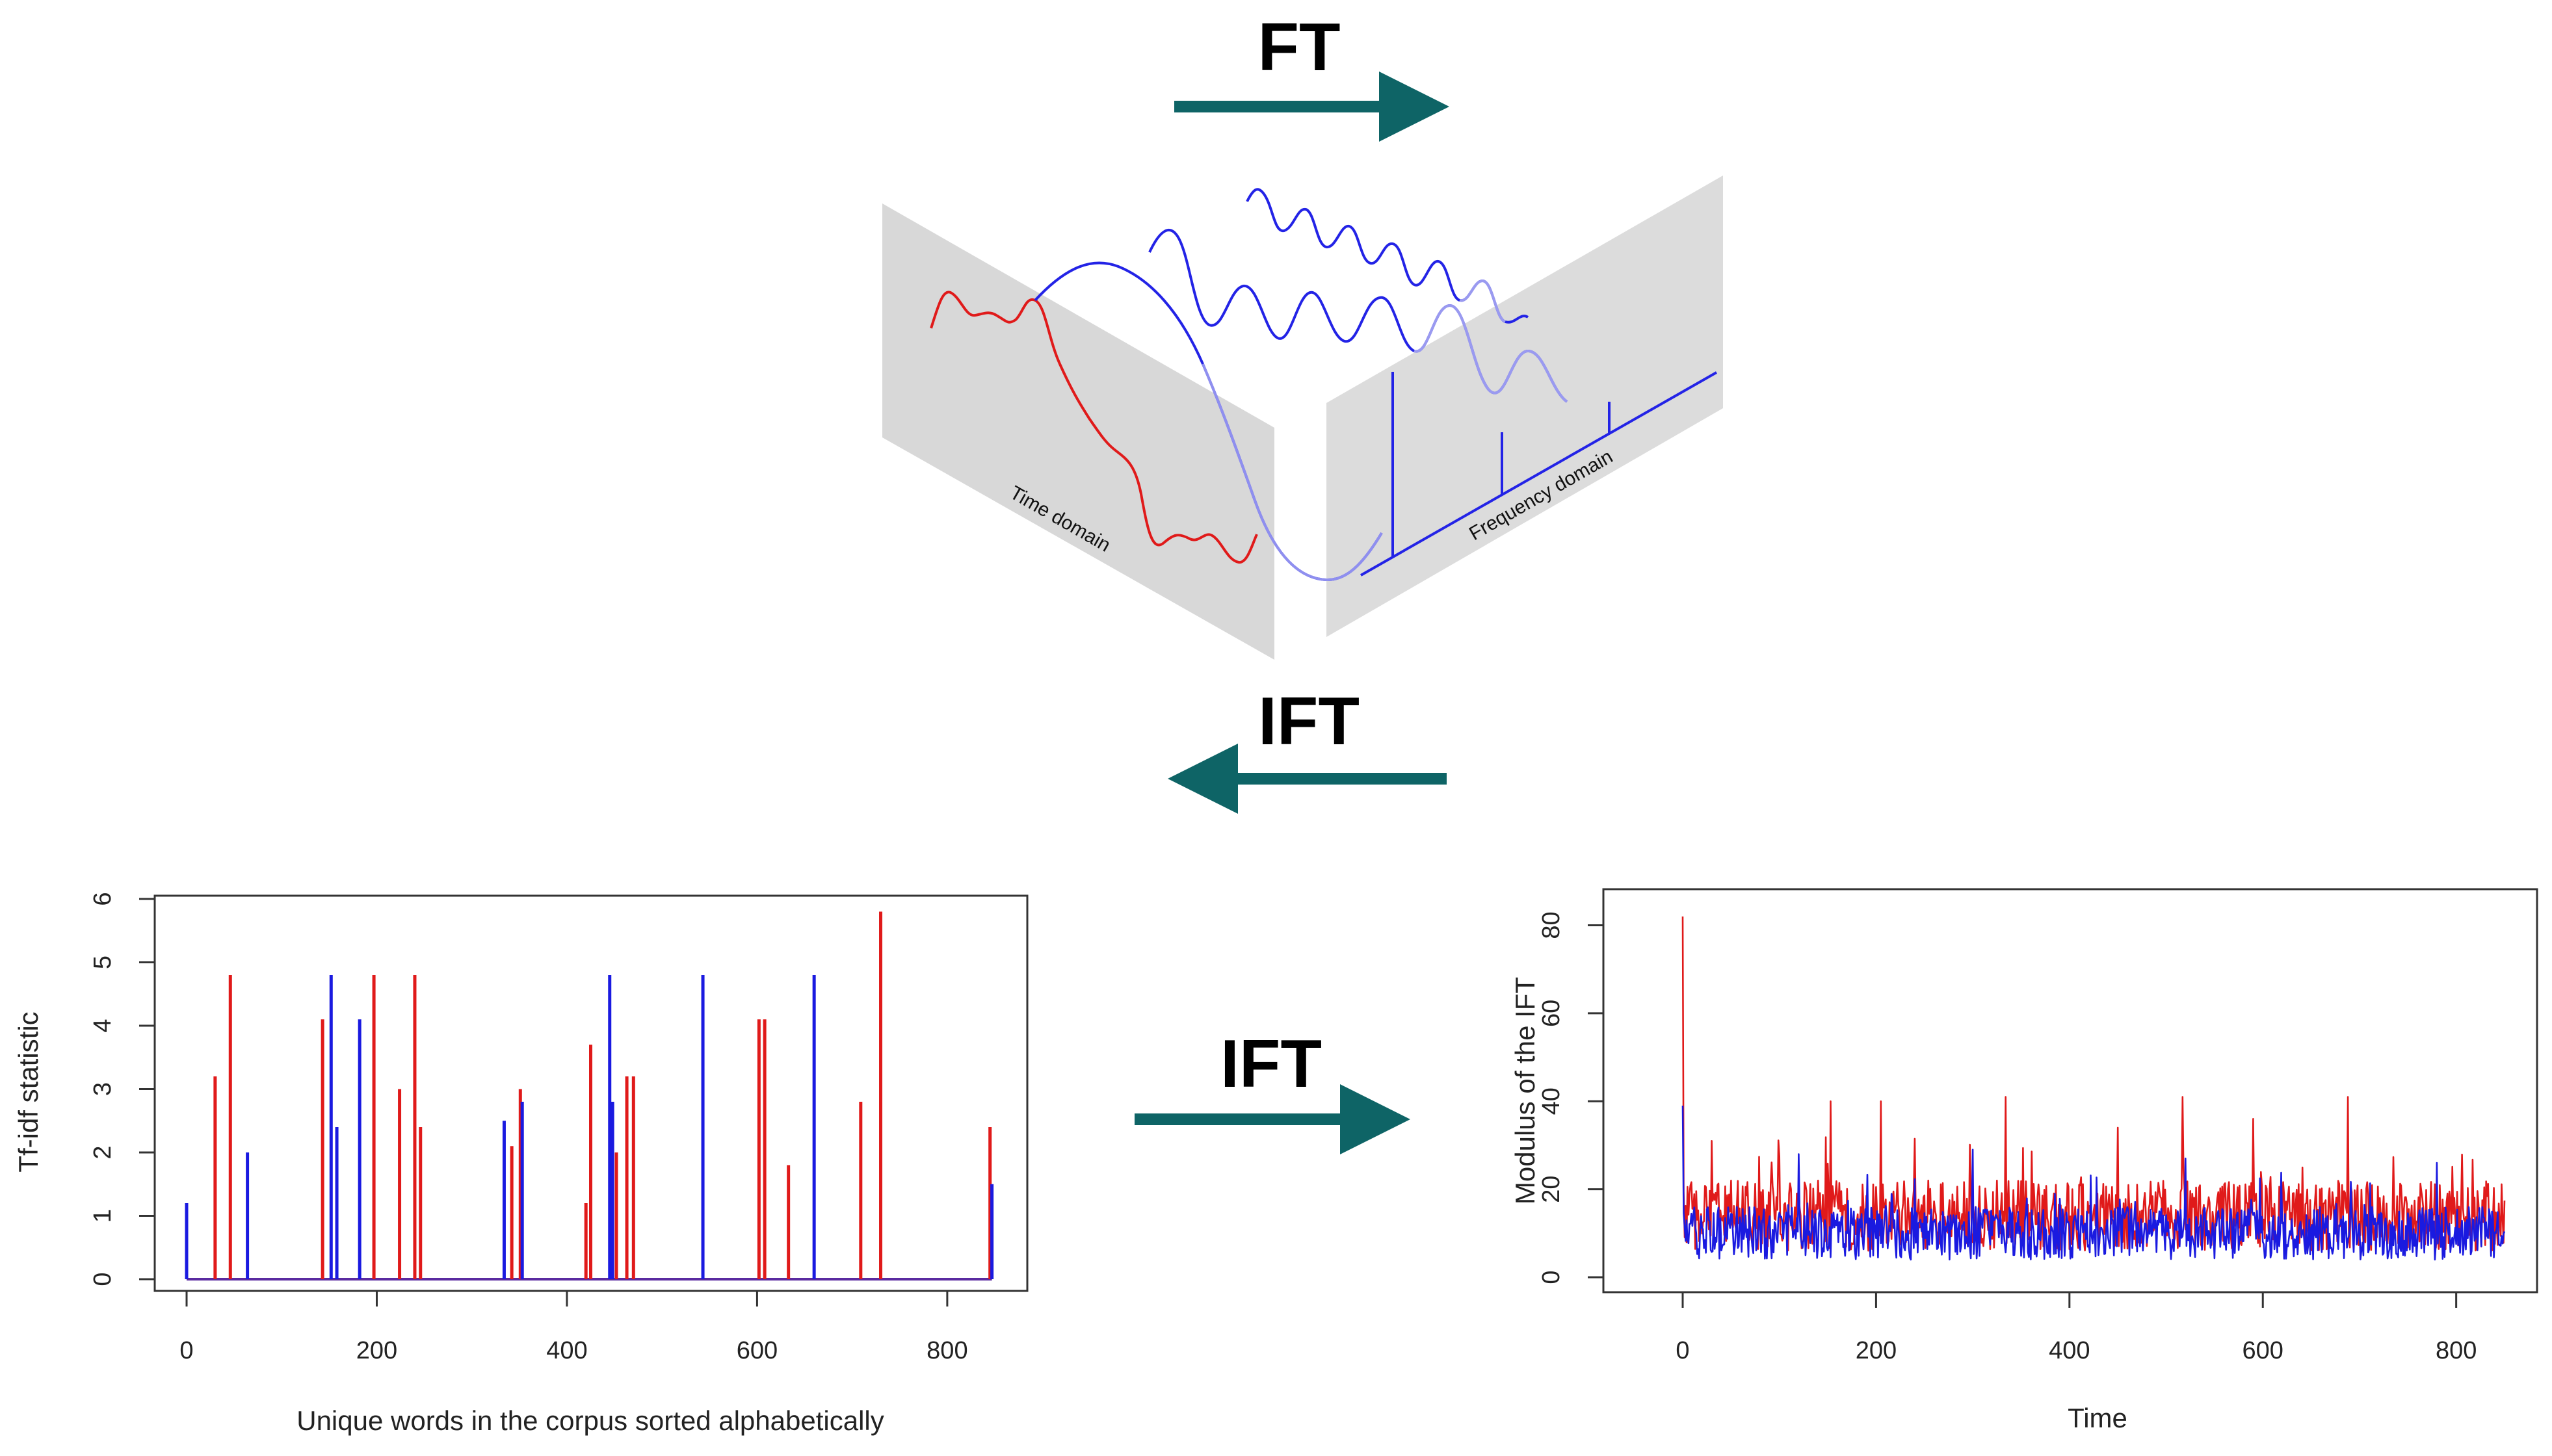 This screenshot has height=1456, width=2552. What do you see at coordinates (102, 1026) in the screenshot?
I see `tfidf-y-tick-label: 4` at bounding box center [102, 1026].